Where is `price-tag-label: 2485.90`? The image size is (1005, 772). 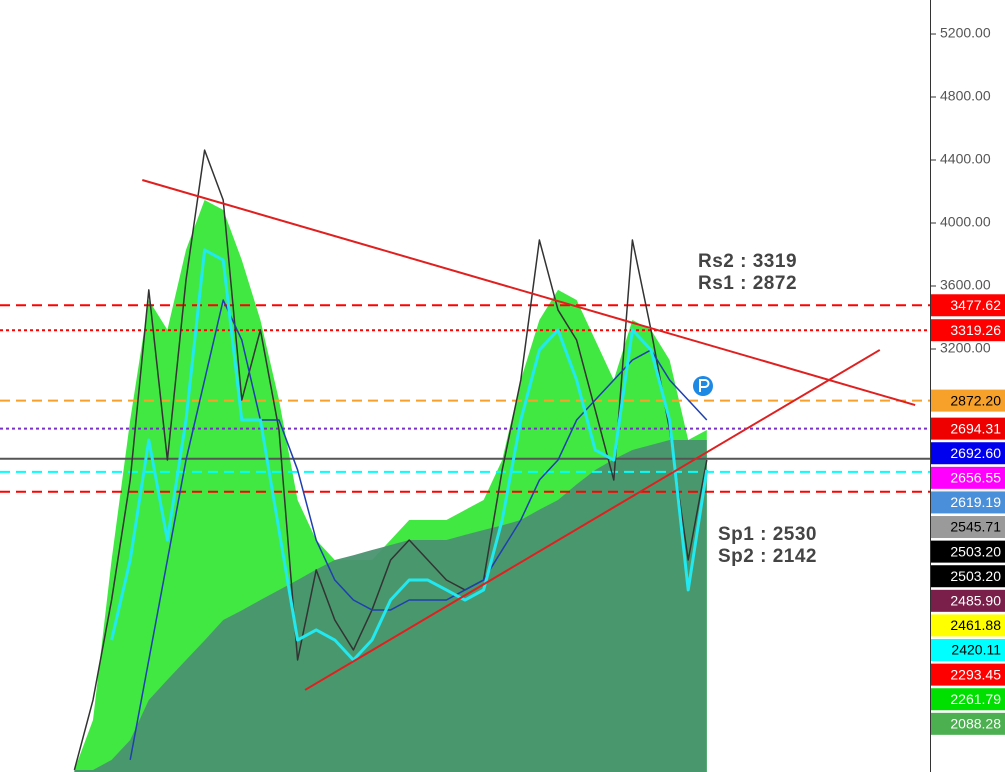
price-tag-label: 2485.90 is located at coordinates (975, 601).